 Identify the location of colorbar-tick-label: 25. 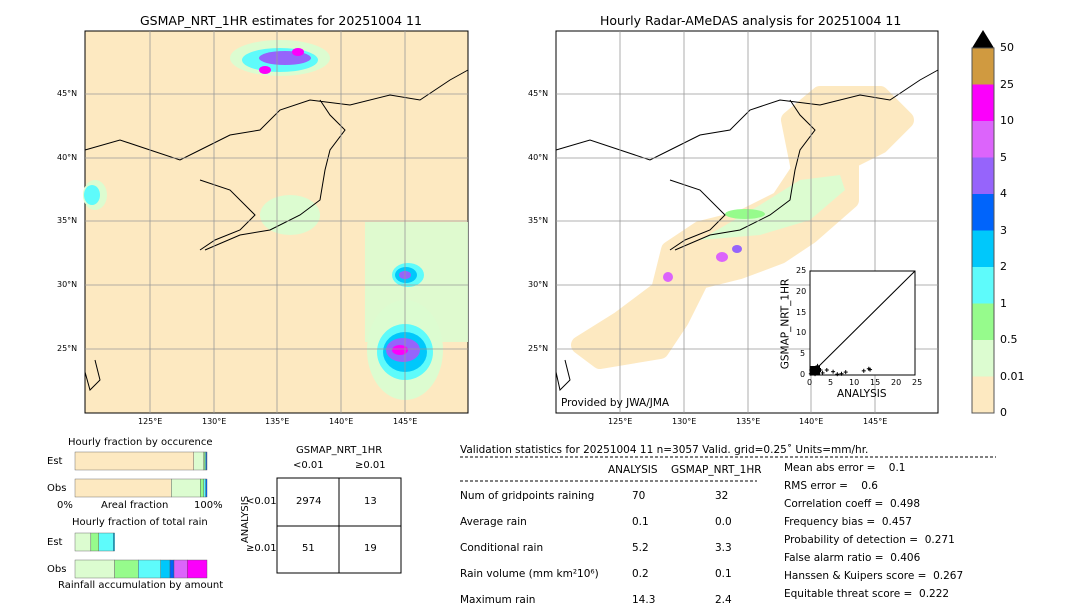
(1007, 84).